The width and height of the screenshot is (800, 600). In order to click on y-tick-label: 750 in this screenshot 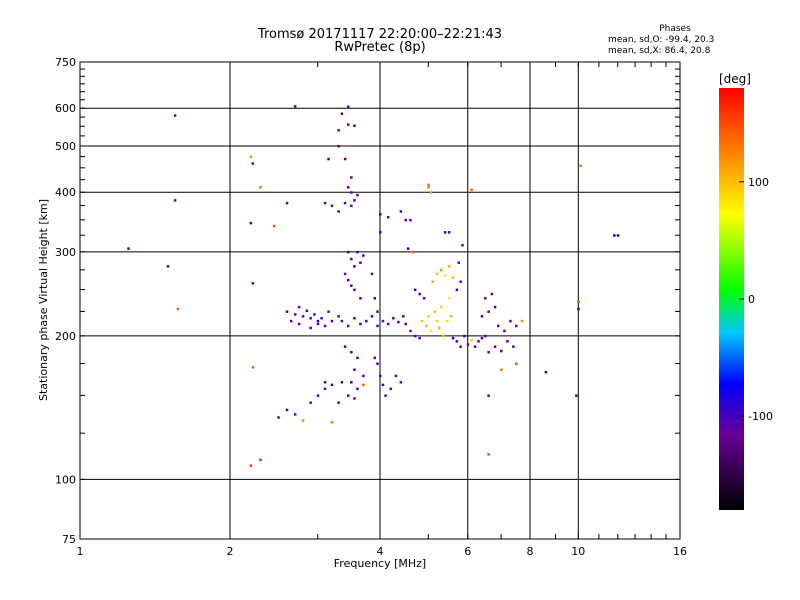, I will do `click(65, 62)`.